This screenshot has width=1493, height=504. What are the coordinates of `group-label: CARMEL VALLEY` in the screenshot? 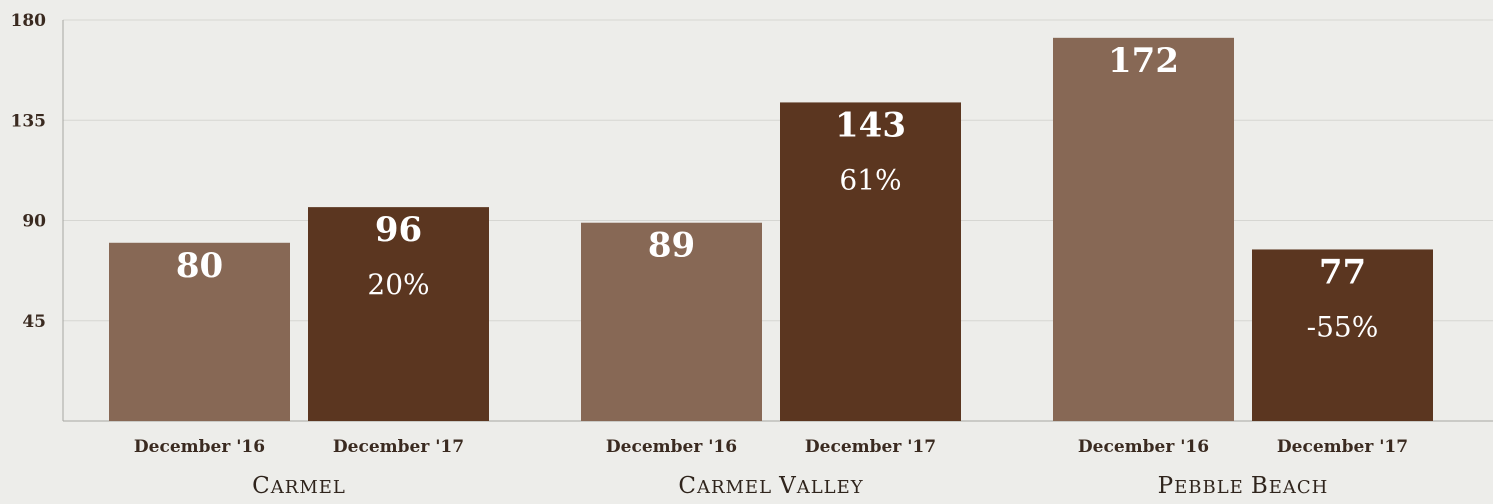 It's located at (770, 486).